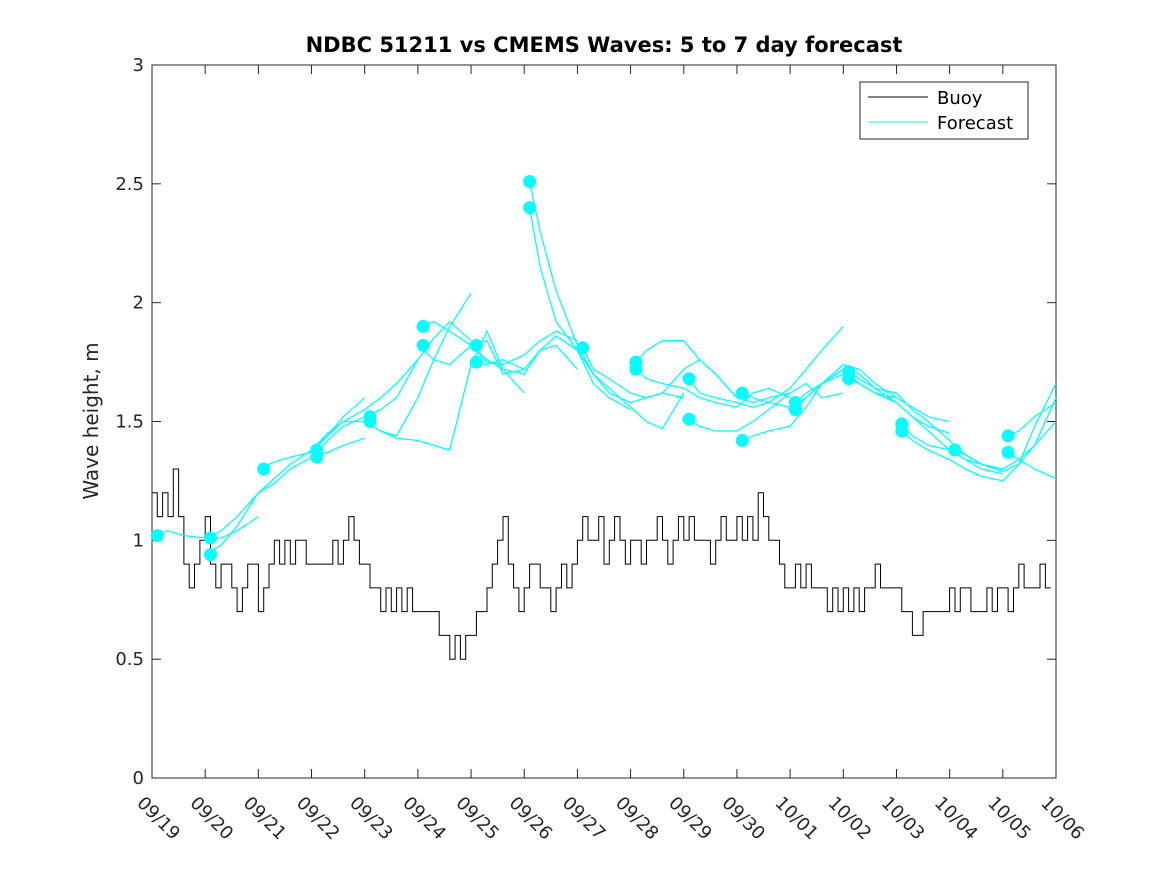 The width and height of the screenshot is (1167, 875). Describe the element at coordinates (138, 778) in the screenshot. I see `y-tick-label: 0` at that location.